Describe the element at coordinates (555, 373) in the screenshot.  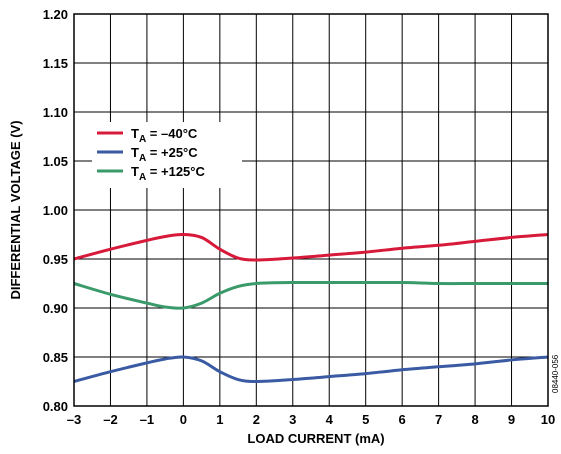
I see `figure-code: 08440-056` at that location.